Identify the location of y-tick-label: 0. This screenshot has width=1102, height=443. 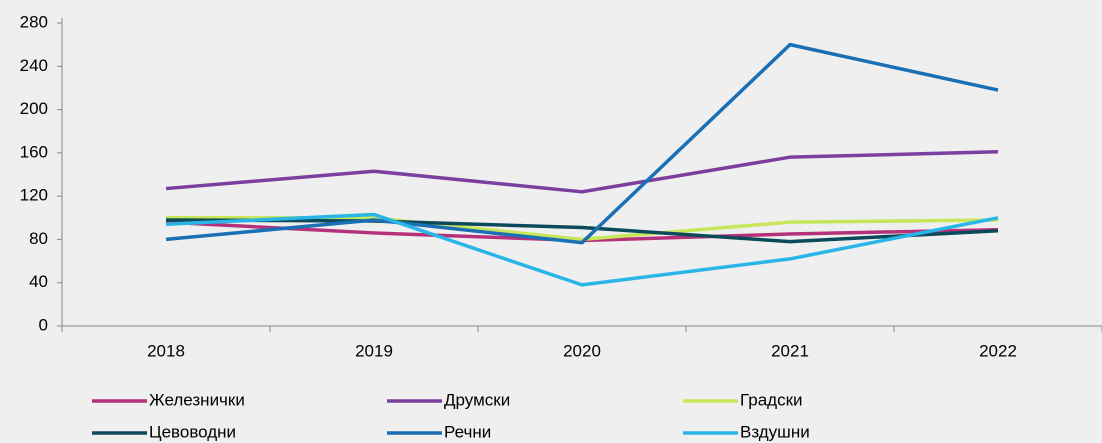
(43, 324).